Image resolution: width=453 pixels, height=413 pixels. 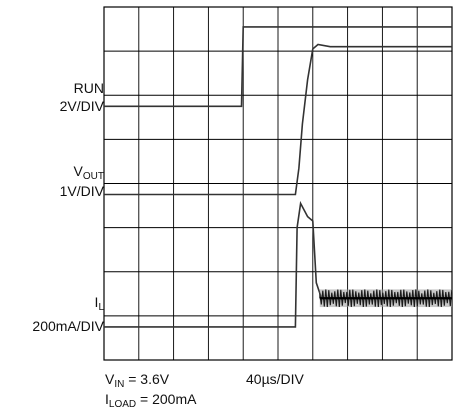 I want to click on iload-condition-label: ILOAD = 200mA, so click(x=151, y=400).